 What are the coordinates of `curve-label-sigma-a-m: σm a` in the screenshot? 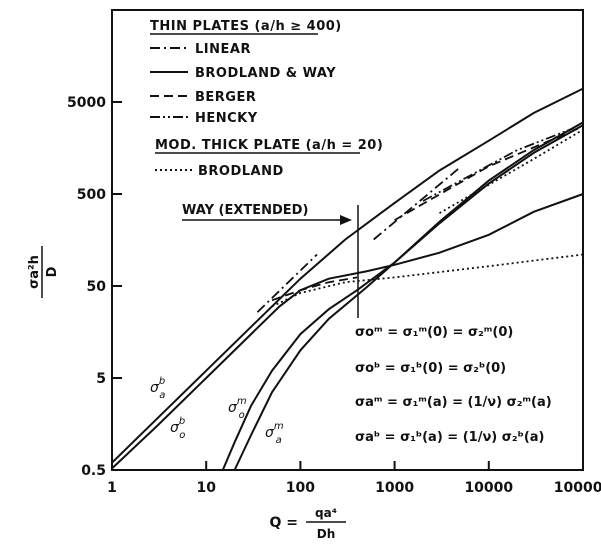 It's located at (274, 433).